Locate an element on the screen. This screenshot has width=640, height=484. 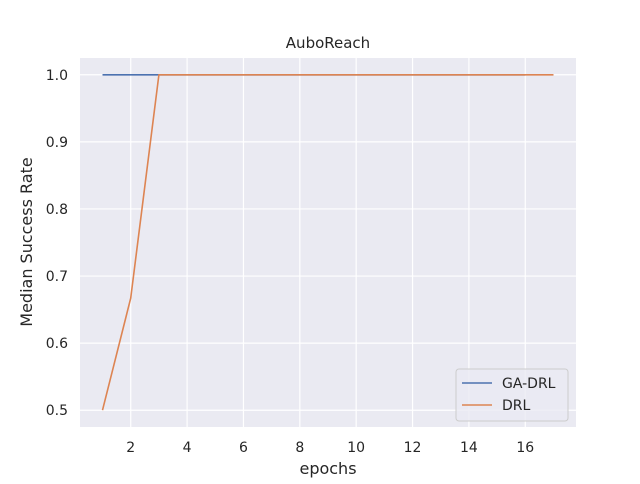
x-axis-ticks: 2 4 6 8 10 12 14 16 is located at coordinates (330, 448).